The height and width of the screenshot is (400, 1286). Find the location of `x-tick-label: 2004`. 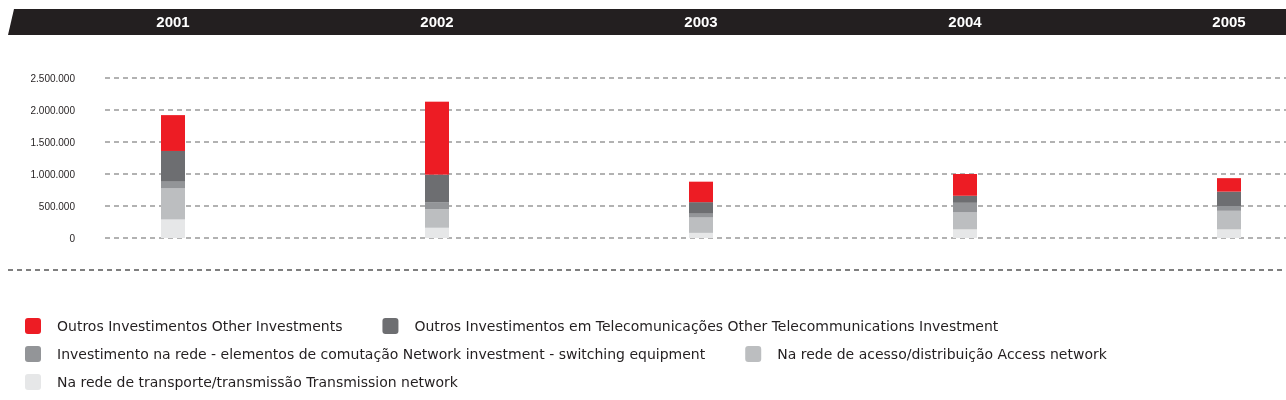

x-tick-label: 2004 is located at coordinates (965, 21).